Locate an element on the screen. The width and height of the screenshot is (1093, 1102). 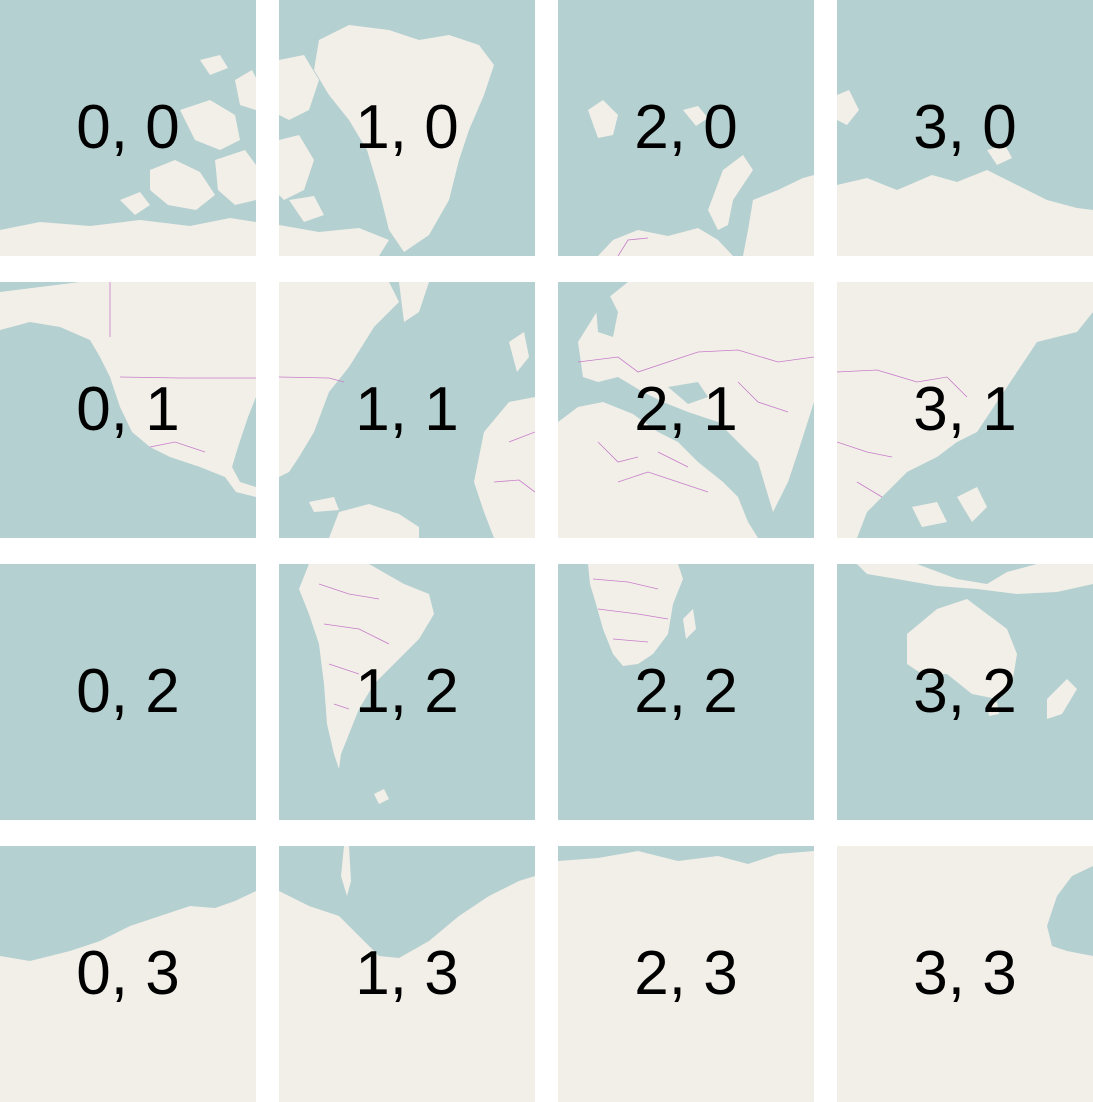
map-tile: 1, 0 is located at coordinates (407, 128).